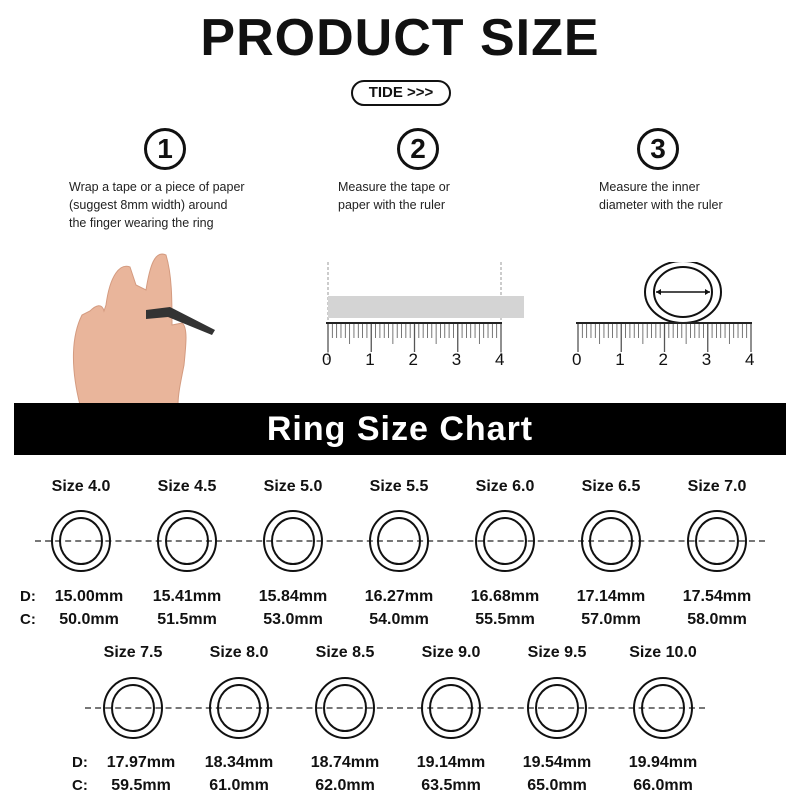 This screenshot has width=800, height=800. Describe the element at coordinates (663, 652) in the screenshot. I see `size-label: Size 10.0` at that location.